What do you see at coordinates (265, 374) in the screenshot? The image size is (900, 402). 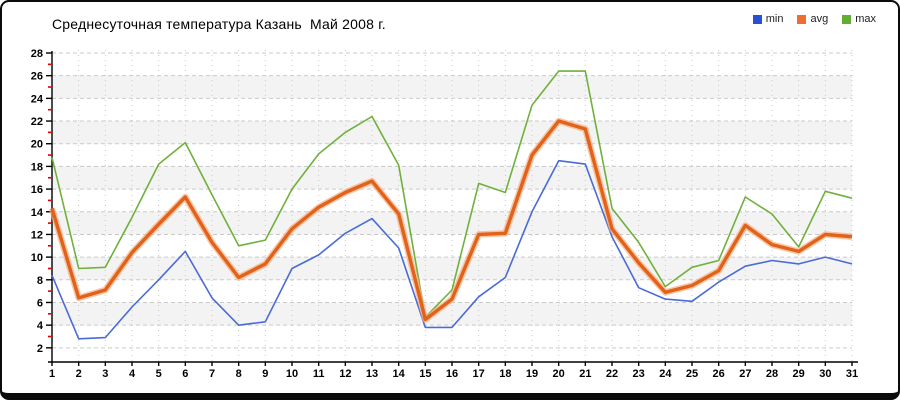 I see `x-tick-label: 9` at bounding box center [265, 374].